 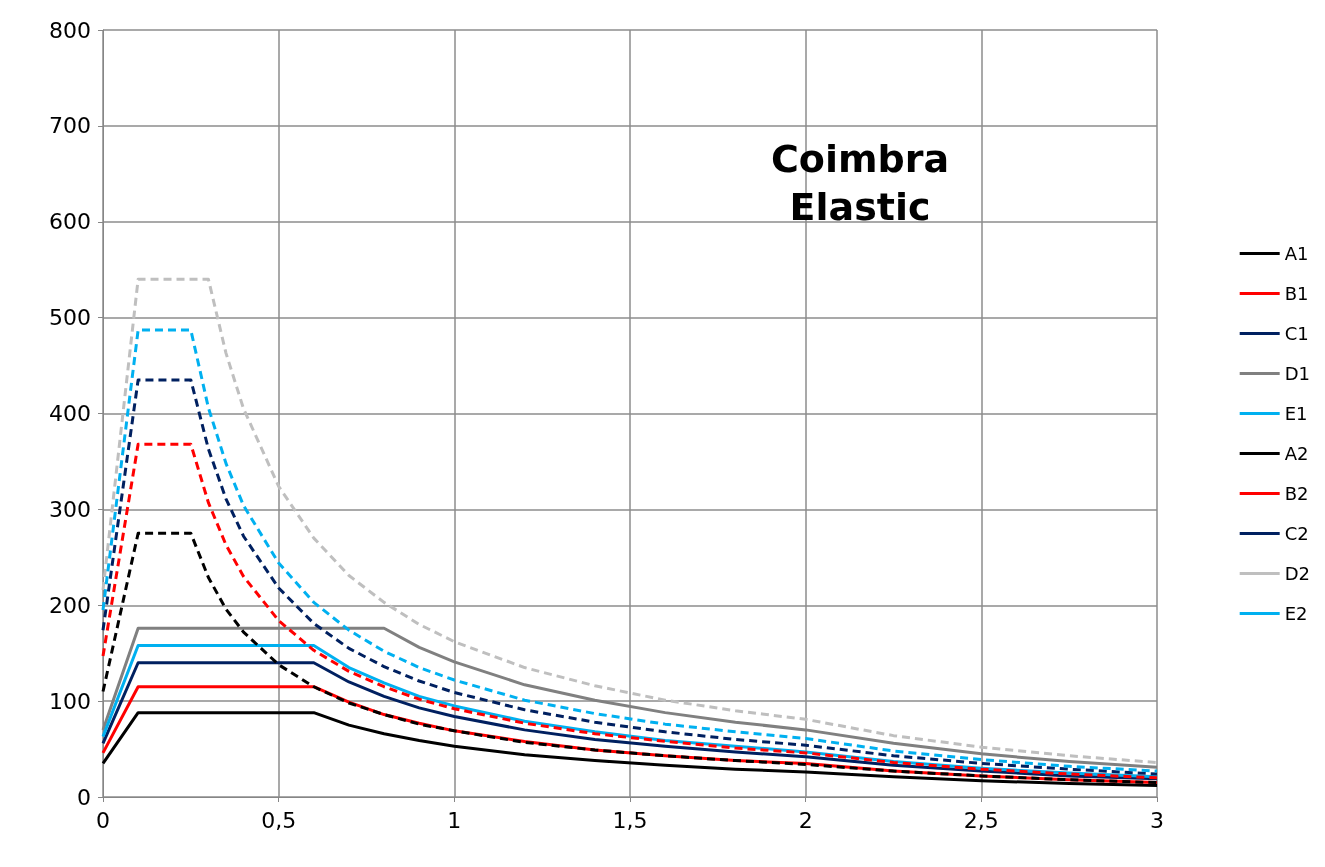 What do you see at coordinates (1157, 820) in the screenshot?
I see `x-tick-label: 3` at bounding box center [1157, 820].